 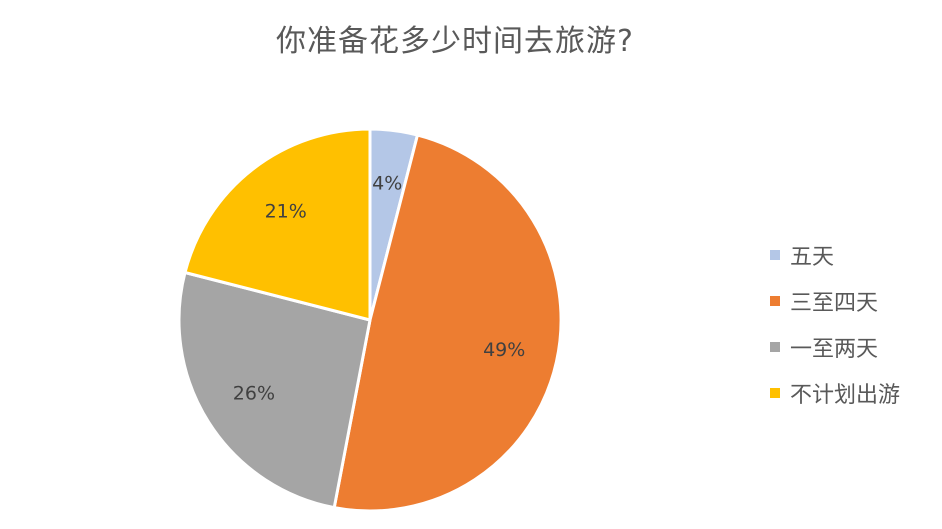 What do you see at coordinates (812, 257) in the screenshot?
I see `legend-label: 五天` at bounding box center [812, 257].